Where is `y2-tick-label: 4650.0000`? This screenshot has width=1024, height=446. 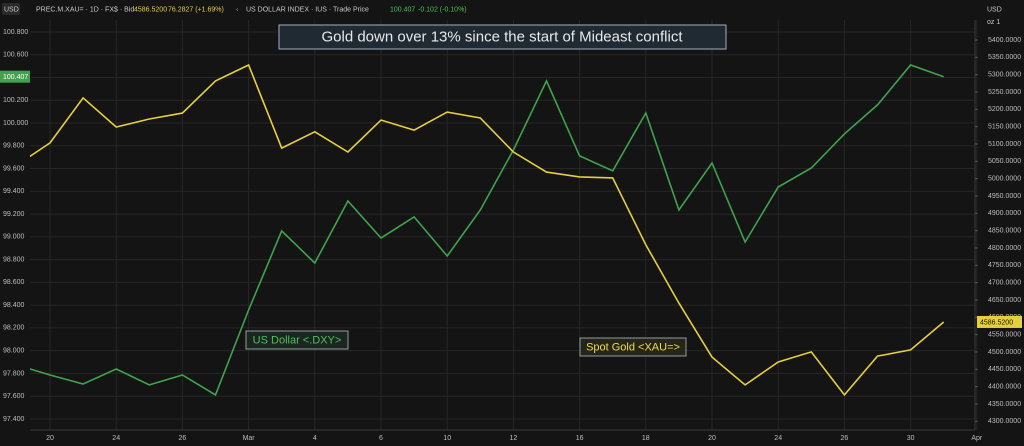 y2-tick-label: 4650.0000 is located at coordinates (1004, 300).